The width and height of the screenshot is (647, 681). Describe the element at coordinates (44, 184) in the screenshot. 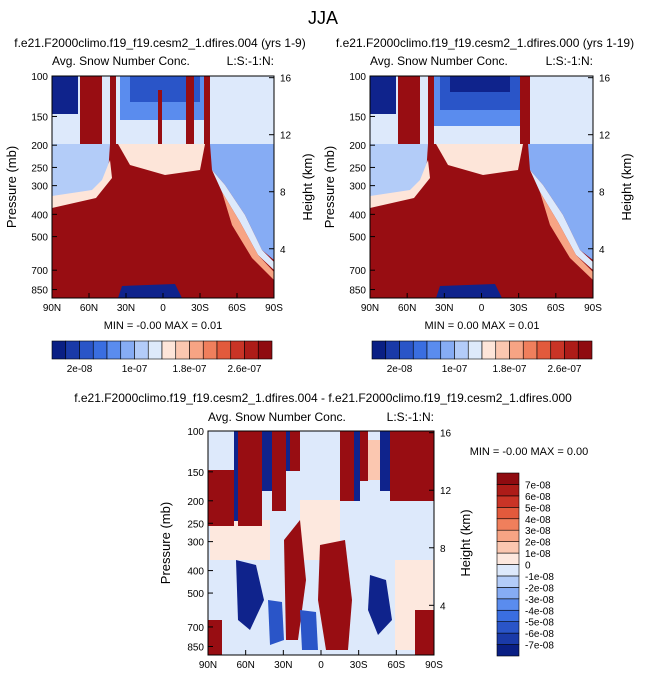

I see `y-axis-ticks: 100 150 200 250 300 400 500 700 850` at that location.